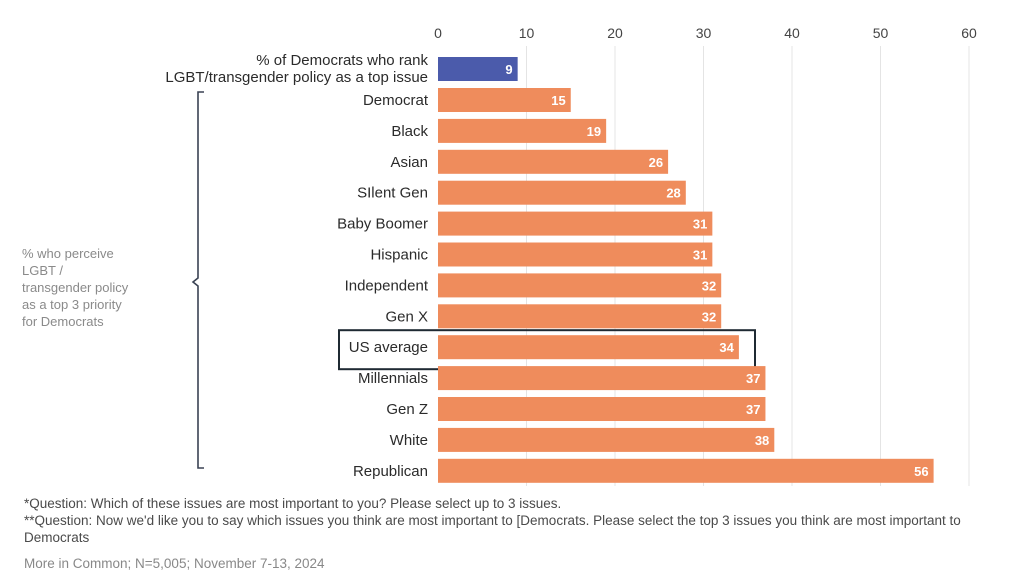 Image resolution: width=1024 pixels, height=588 pixels. What do you see at coordinates (296, 77) in the screenshot?
I see `highlight-label-line-2: LGBT/transgender policy as a top issue` at bounding box center [296, 77].